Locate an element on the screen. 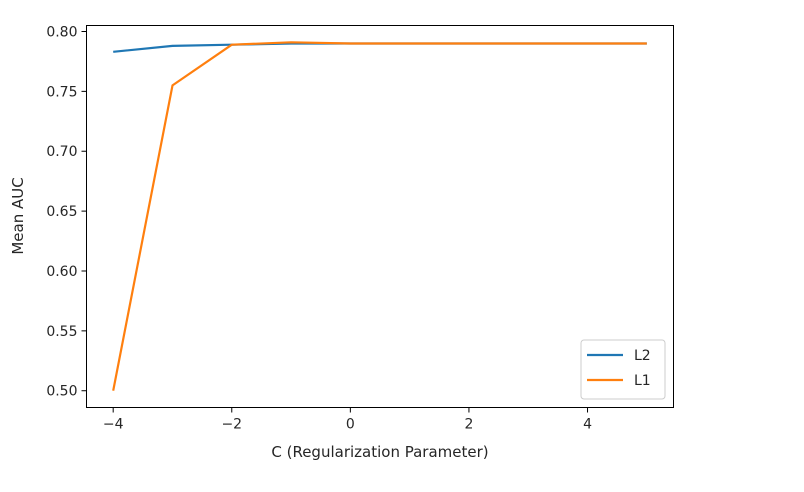 The height and width of the screenshot is (492, 804). y-tick-label: 0.80 is located at coordinates (61, 32).